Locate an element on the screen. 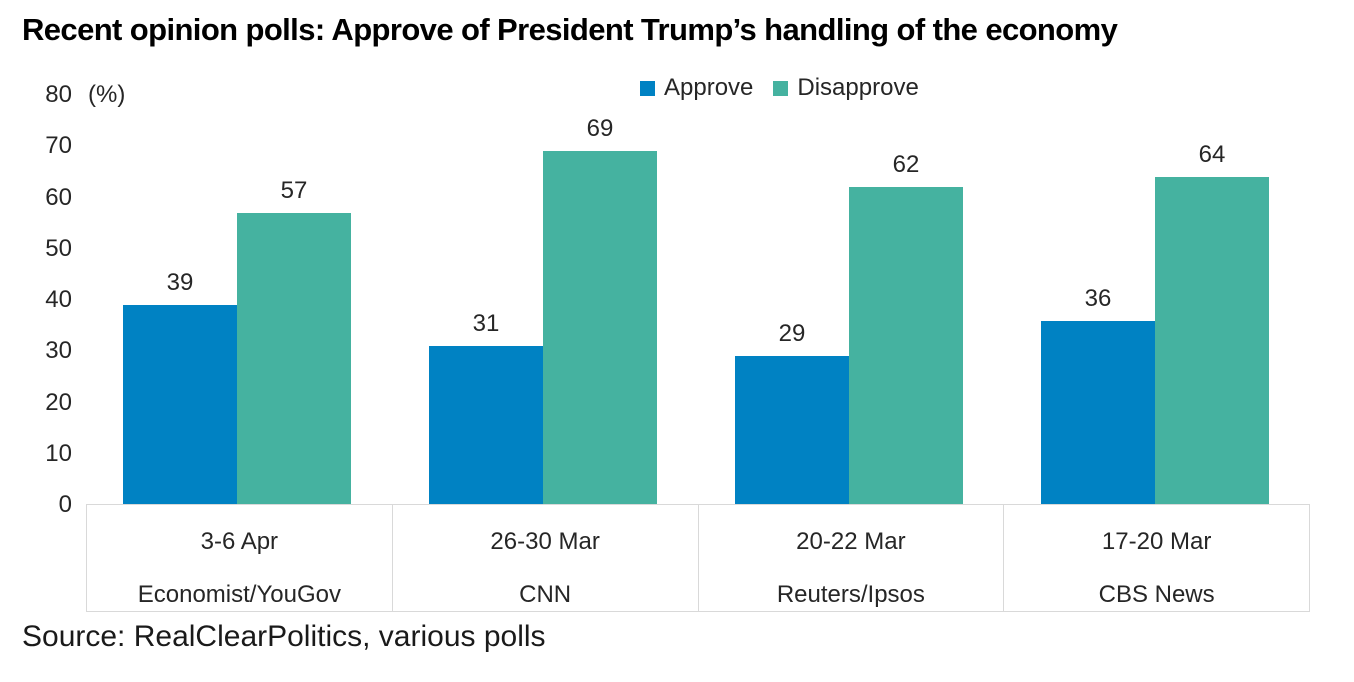 The image size is (1354, 682). x-category-cell: 3-6 Apr Economist/YouGov is located at coordinates (240, 558).